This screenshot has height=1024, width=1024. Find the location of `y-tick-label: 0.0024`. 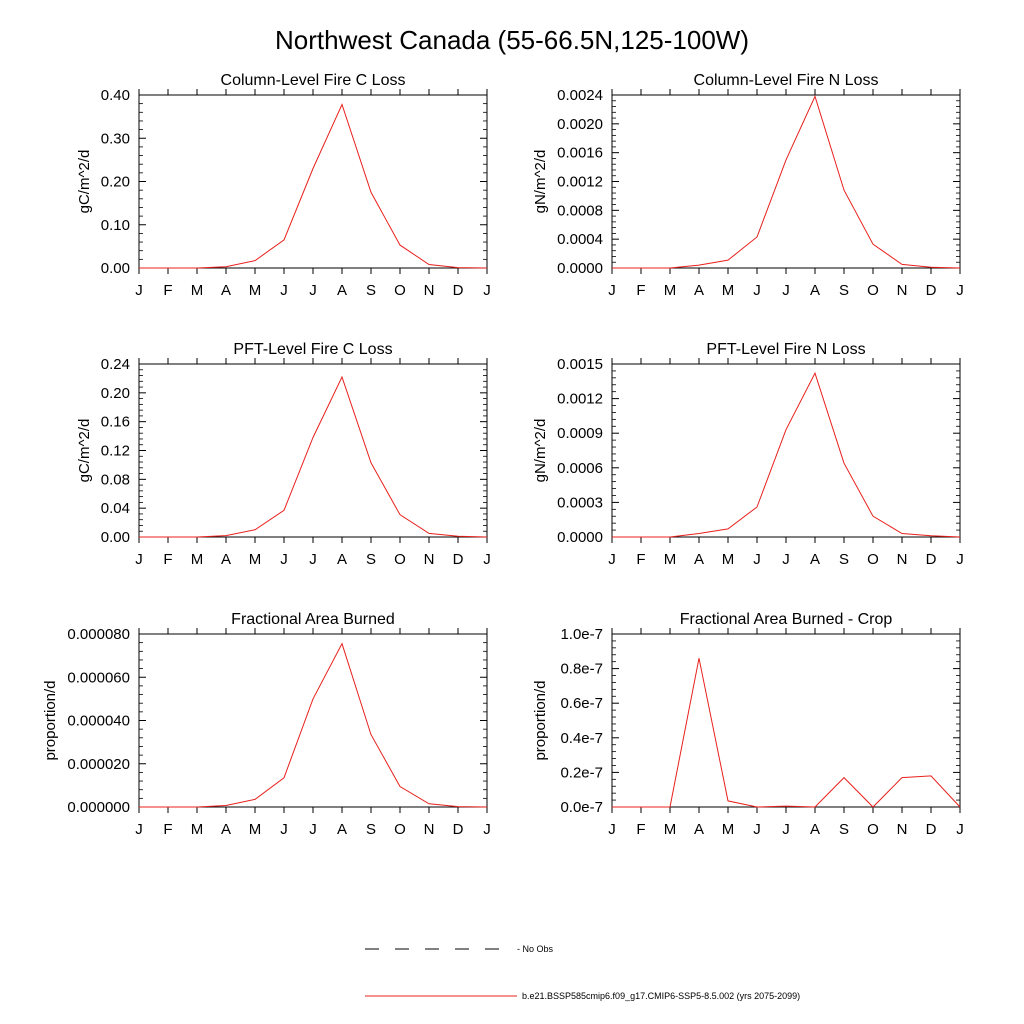

y-tick-label: 0.0024 is located at coordinates (580, 95).